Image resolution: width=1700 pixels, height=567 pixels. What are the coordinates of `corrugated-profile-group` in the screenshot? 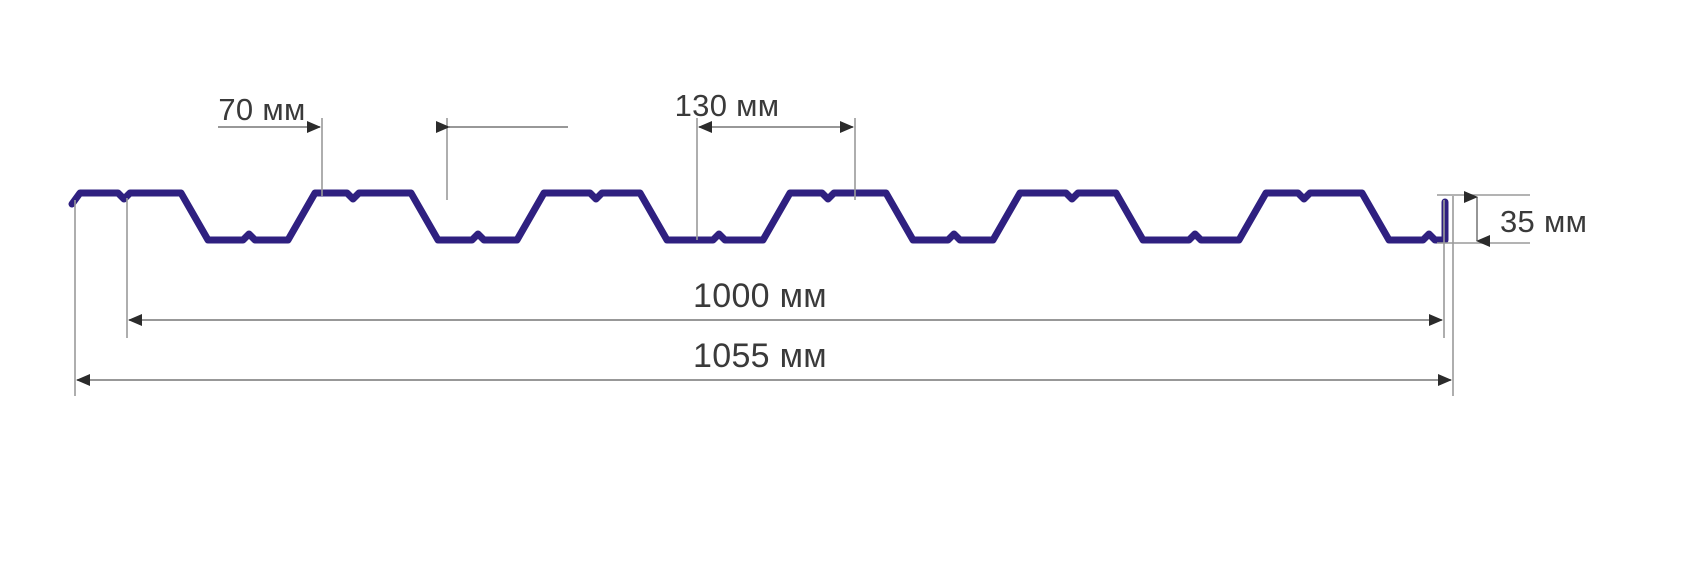 It's located at (758, 216).